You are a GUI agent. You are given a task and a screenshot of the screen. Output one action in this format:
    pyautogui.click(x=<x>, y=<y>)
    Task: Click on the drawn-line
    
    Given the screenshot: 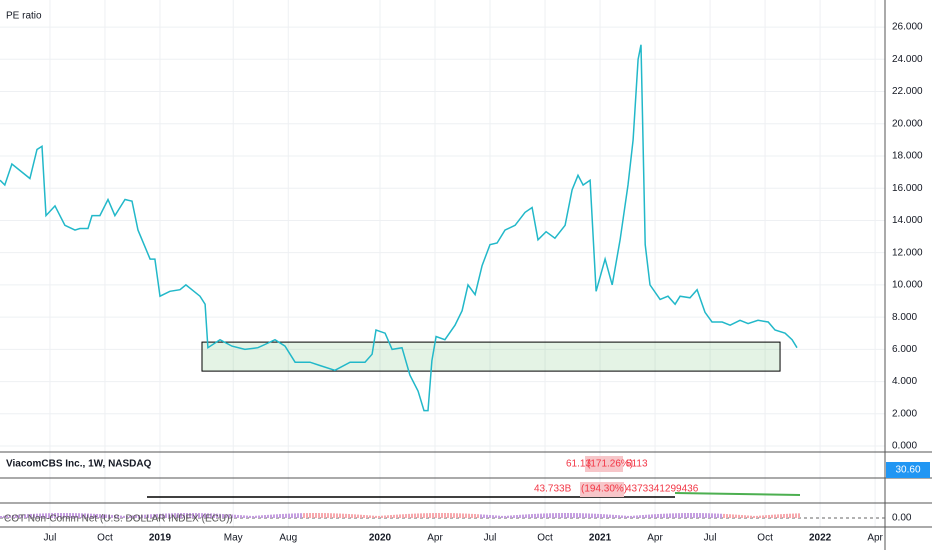 What is the action you would take?
    pyautogui.click(x=737, y=494)
    